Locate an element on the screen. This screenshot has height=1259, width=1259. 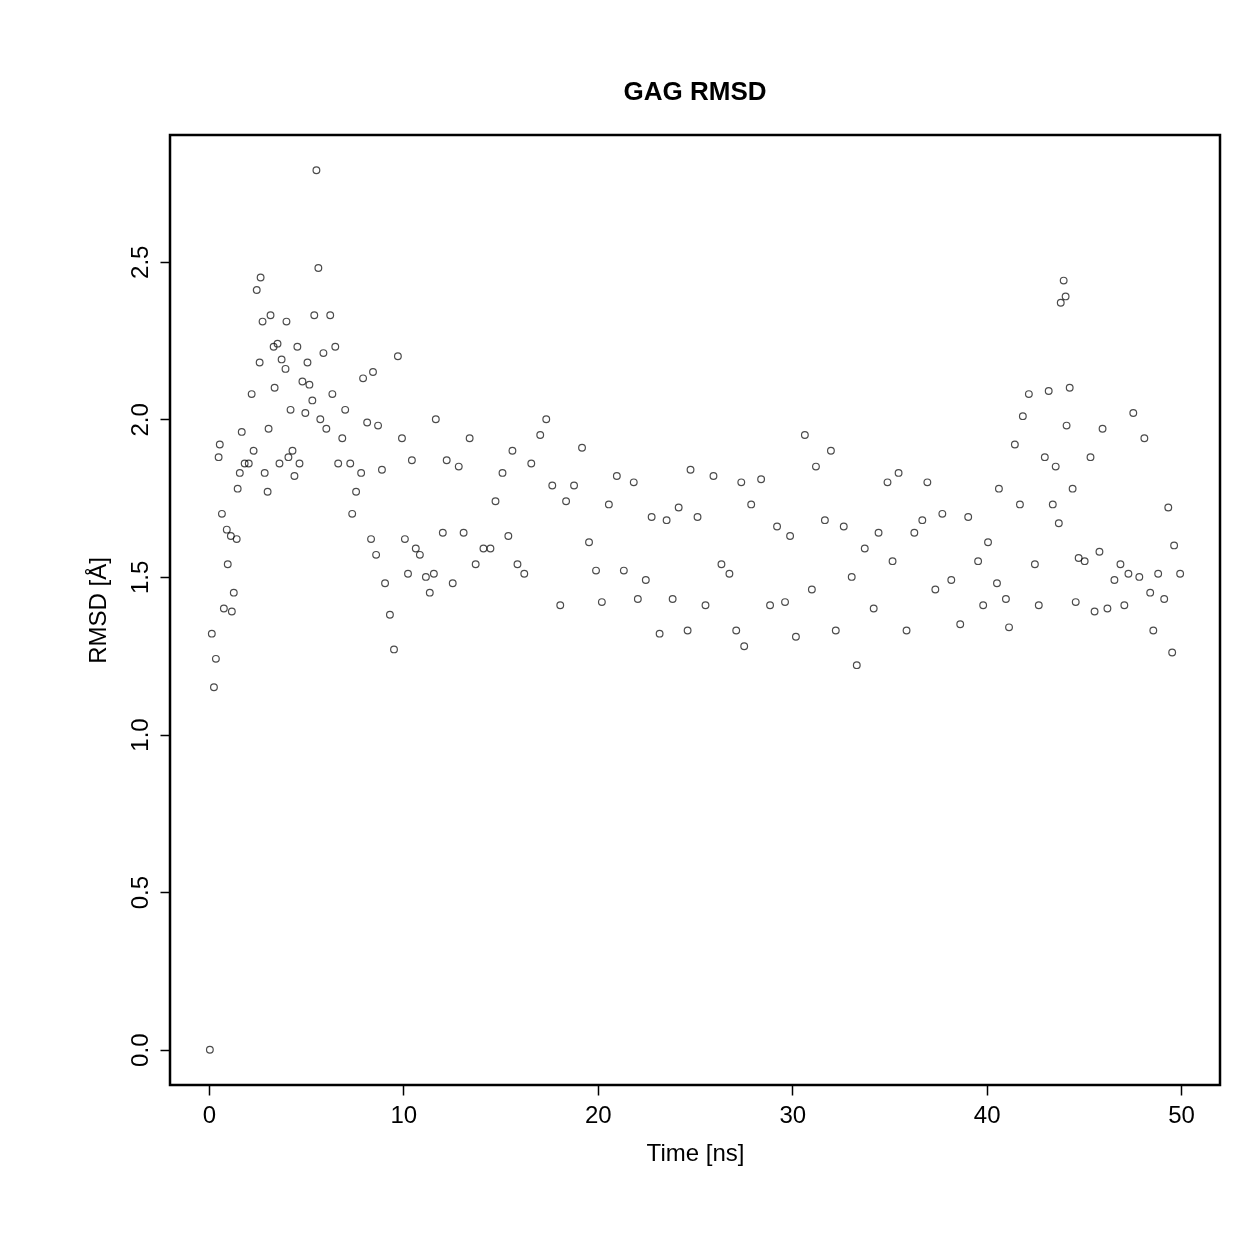
x-tick-label: 50 is located at coordinates (1181, 1114).